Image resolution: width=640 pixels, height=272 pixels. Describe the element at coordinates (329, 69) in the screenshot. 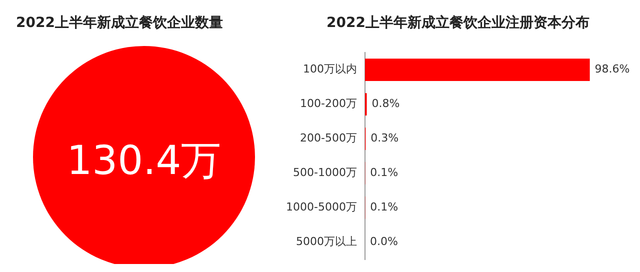

I see `y-tick-label: 100万以内` at that location.